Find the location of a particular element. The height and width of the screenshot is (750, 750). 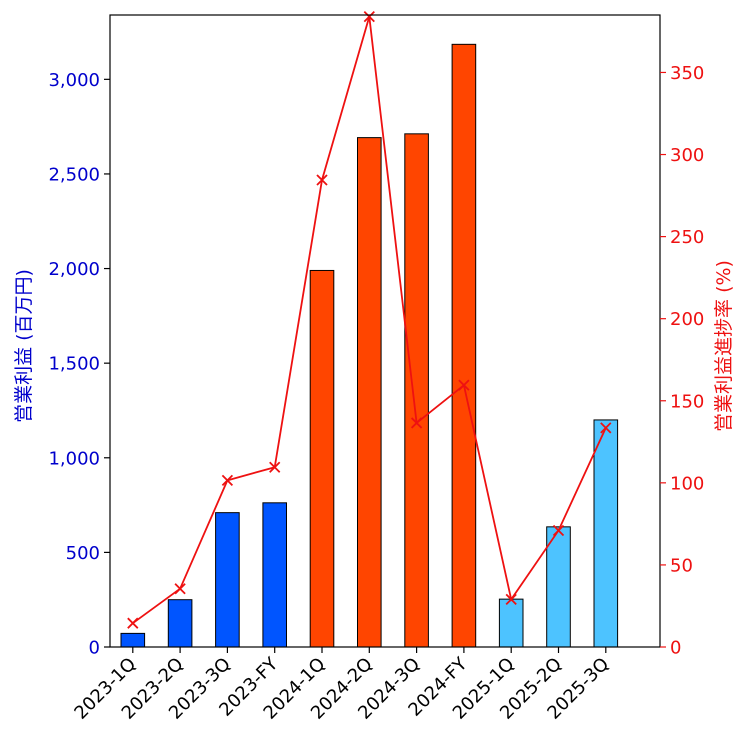

right-tick-label: 150 is located at coordinates (687, 401).